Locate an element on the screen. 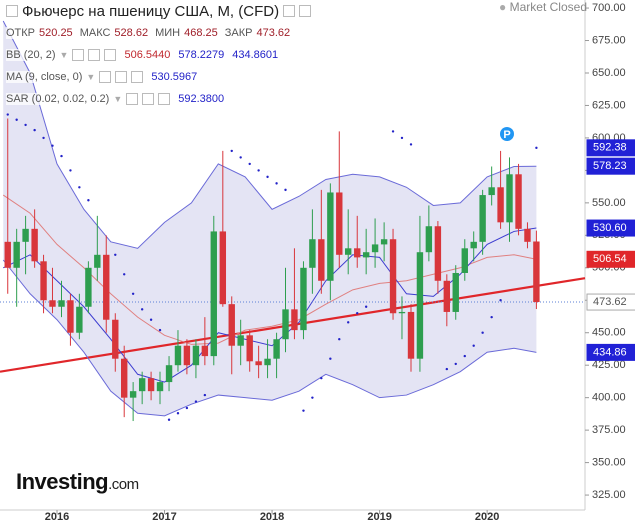 The height and width of the screenshot is (523, 635). indicator-row: SAR (0.02, 0.02, 0.2) ▼ 592.3800 is located at coordinates (158, 99).